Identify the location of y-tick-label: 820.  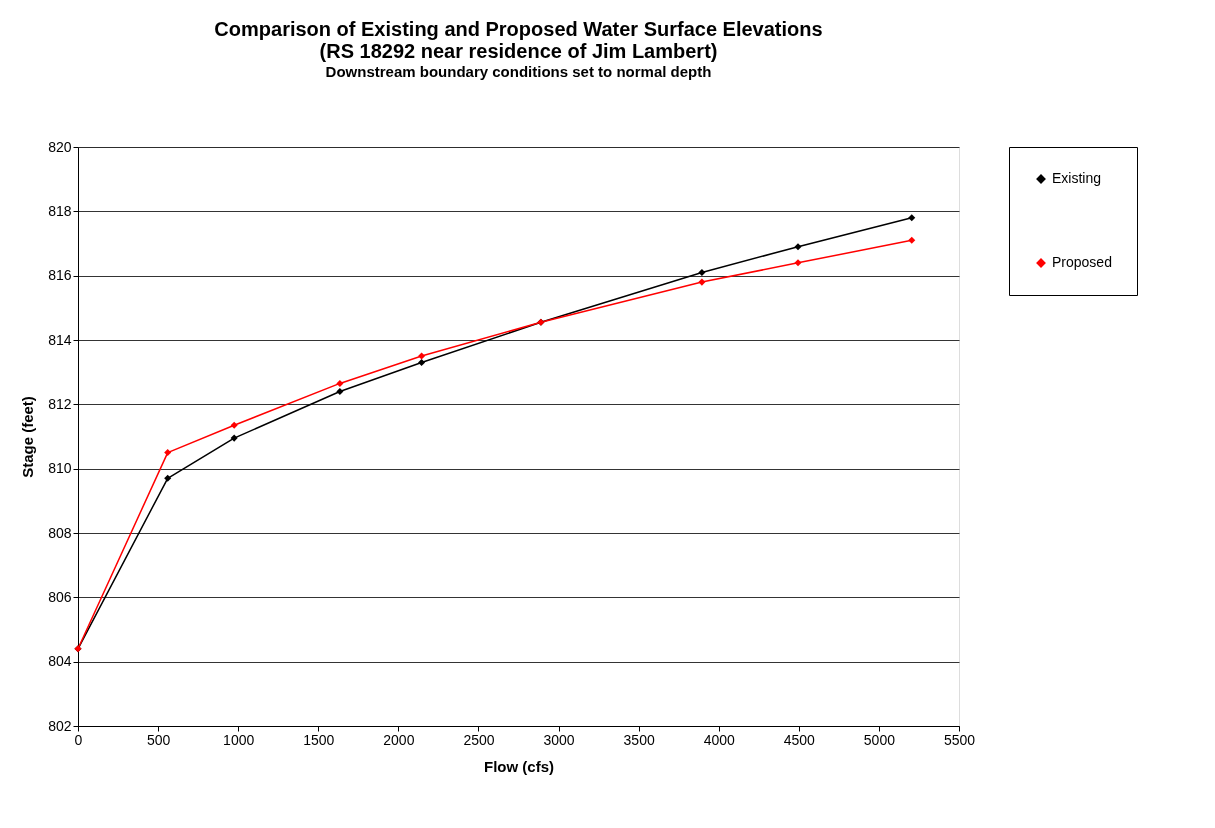
(60, 146).